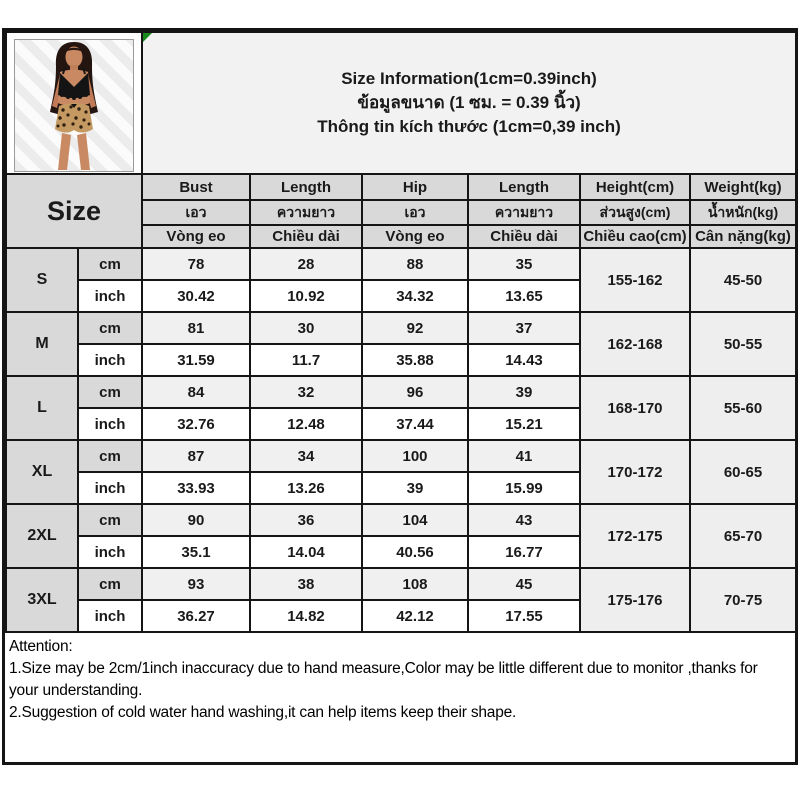 The image size is (800, 800). What do you see at coordinates (635, 212) in the screenshot?
I see `col-header-height-th: ส่วนสูง(cm)` at bounding box center [635, 212].